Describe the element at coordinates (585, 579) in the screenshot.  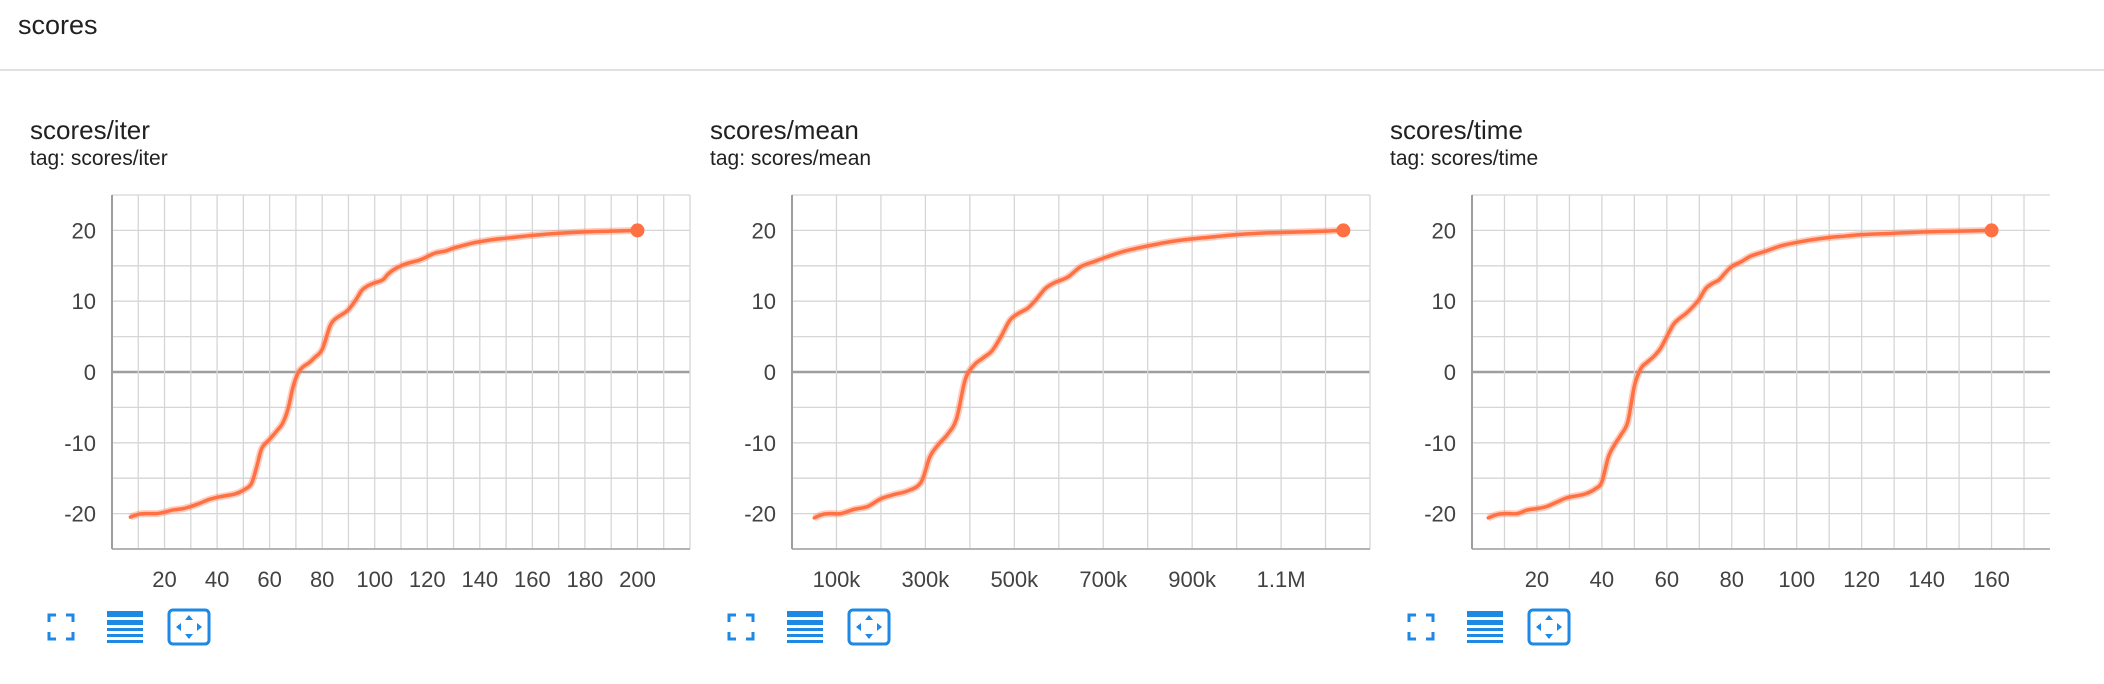
I see `x-tick-label: 180` at that location.